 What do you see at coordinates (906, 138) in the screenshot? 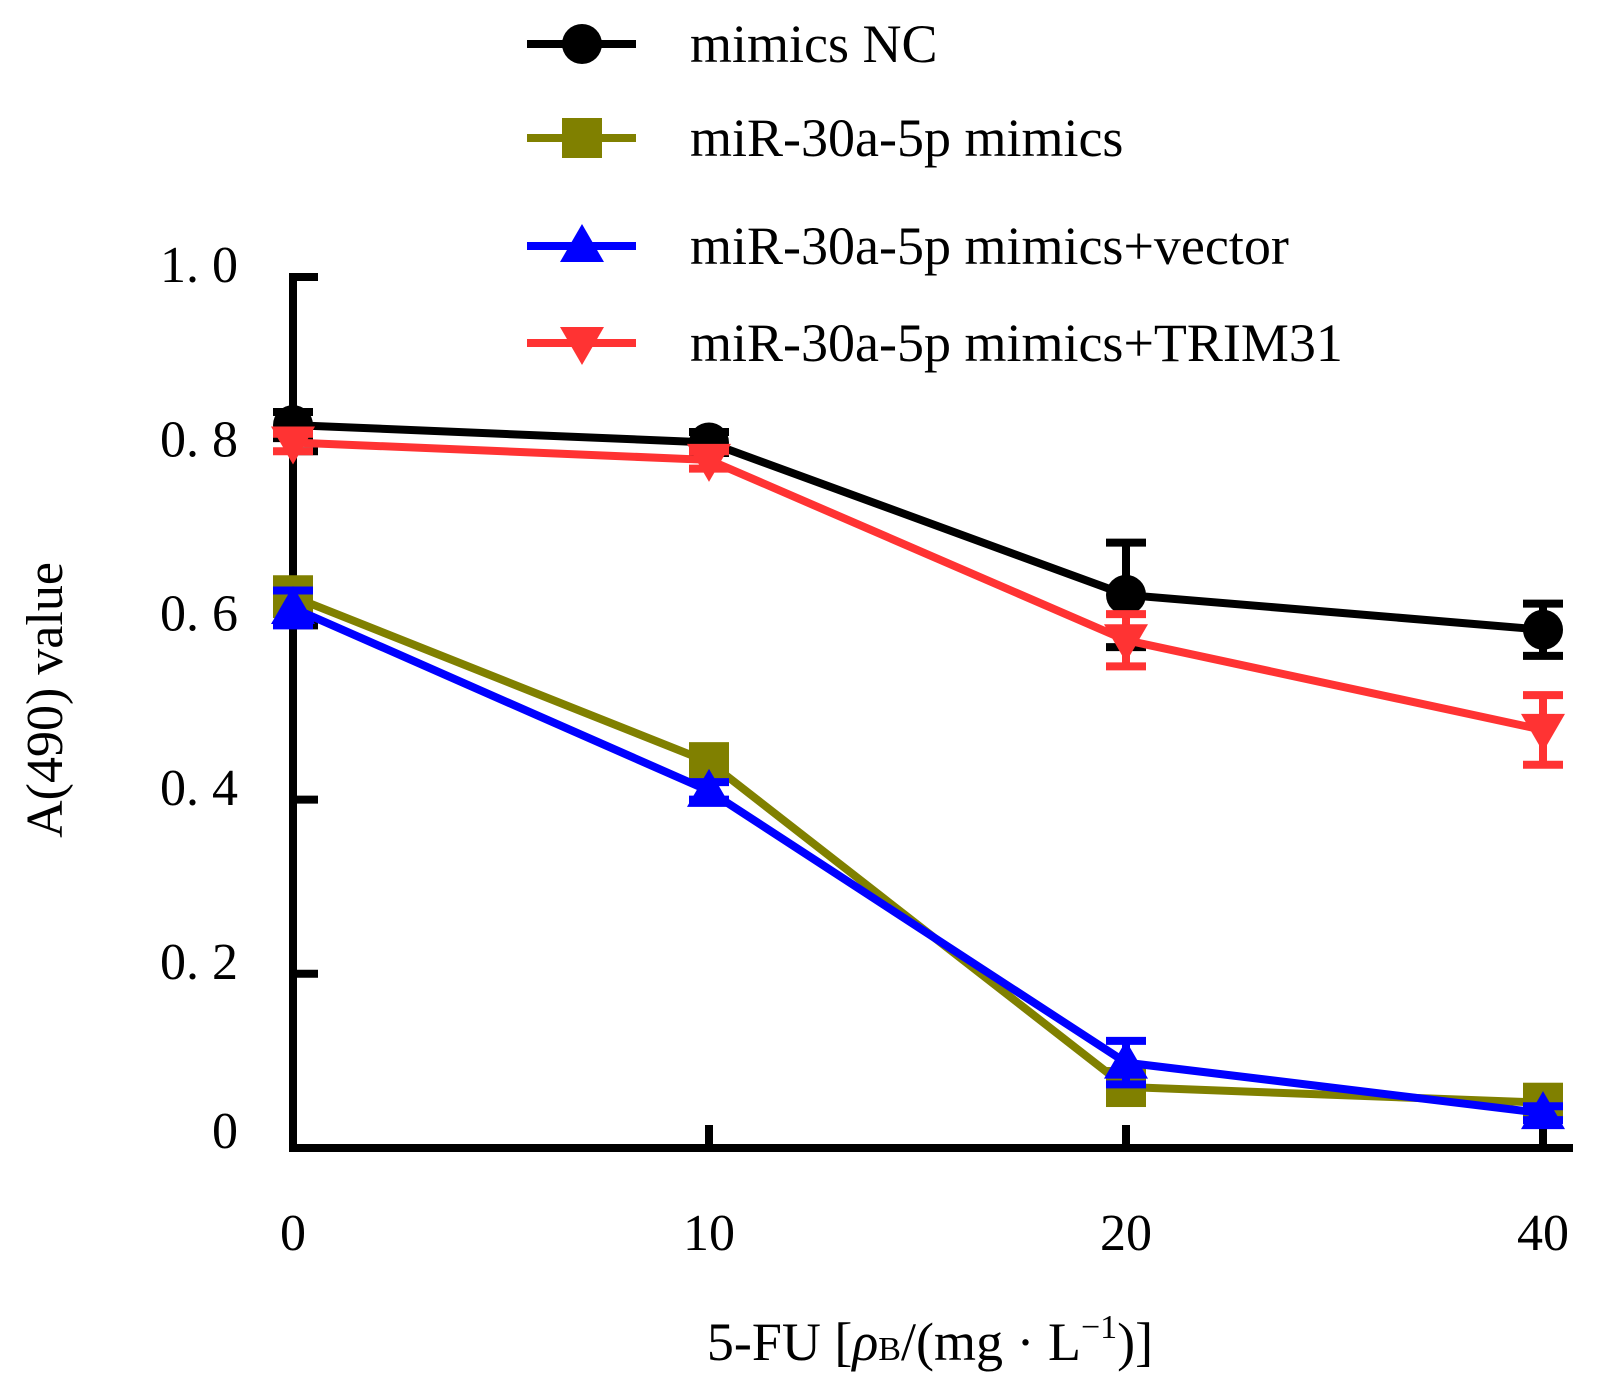
I see `legend-label: miR-30a-5p mimics` at bounding box center [906, 138].